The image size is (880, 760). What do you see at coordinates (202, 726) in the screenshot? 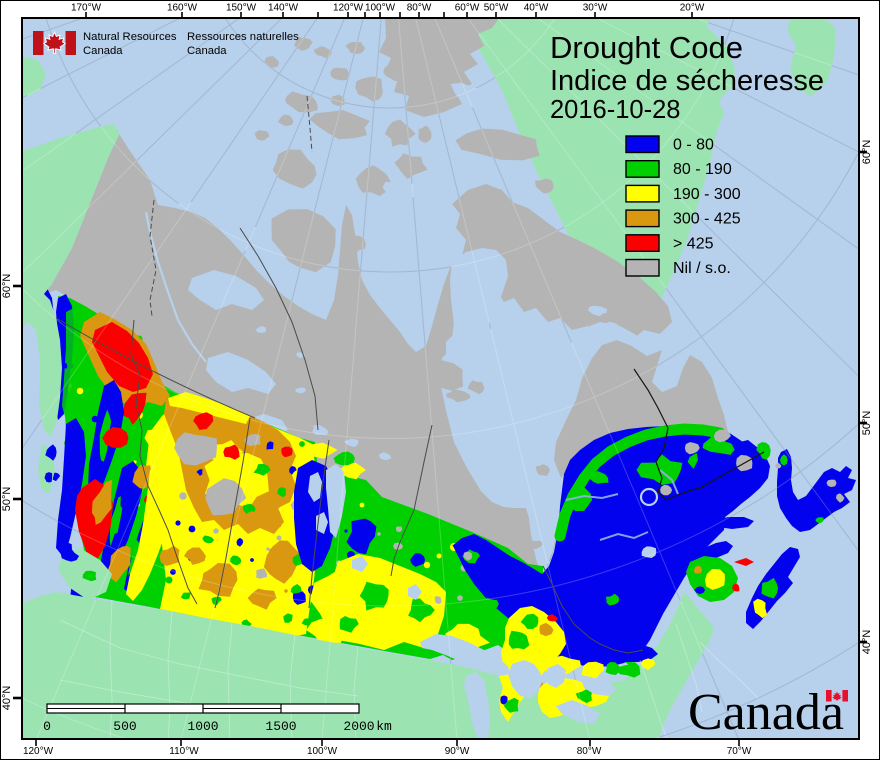
I see `svg-text: 1000` at bounding box center [202, 726].